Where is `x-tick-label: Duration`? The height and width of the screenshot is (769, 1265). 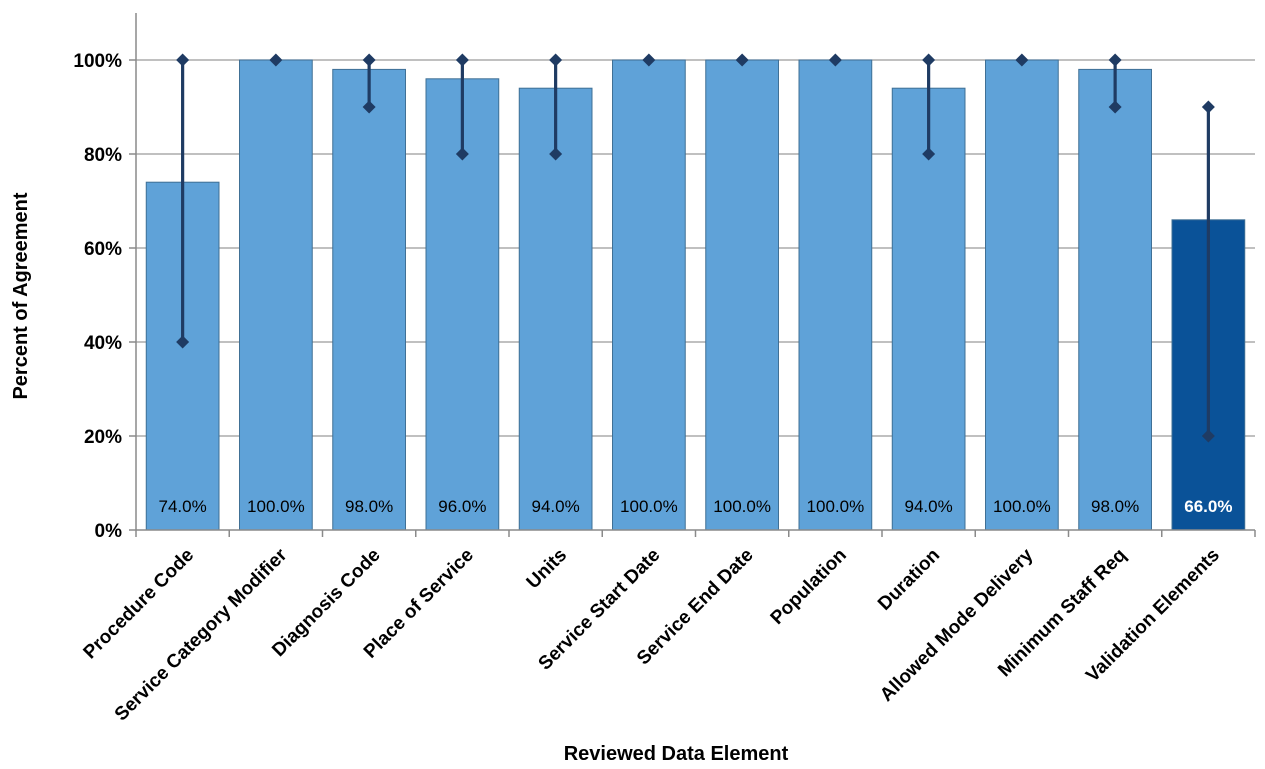
x-tick-label: Duration is located at coordinates (909, 580).